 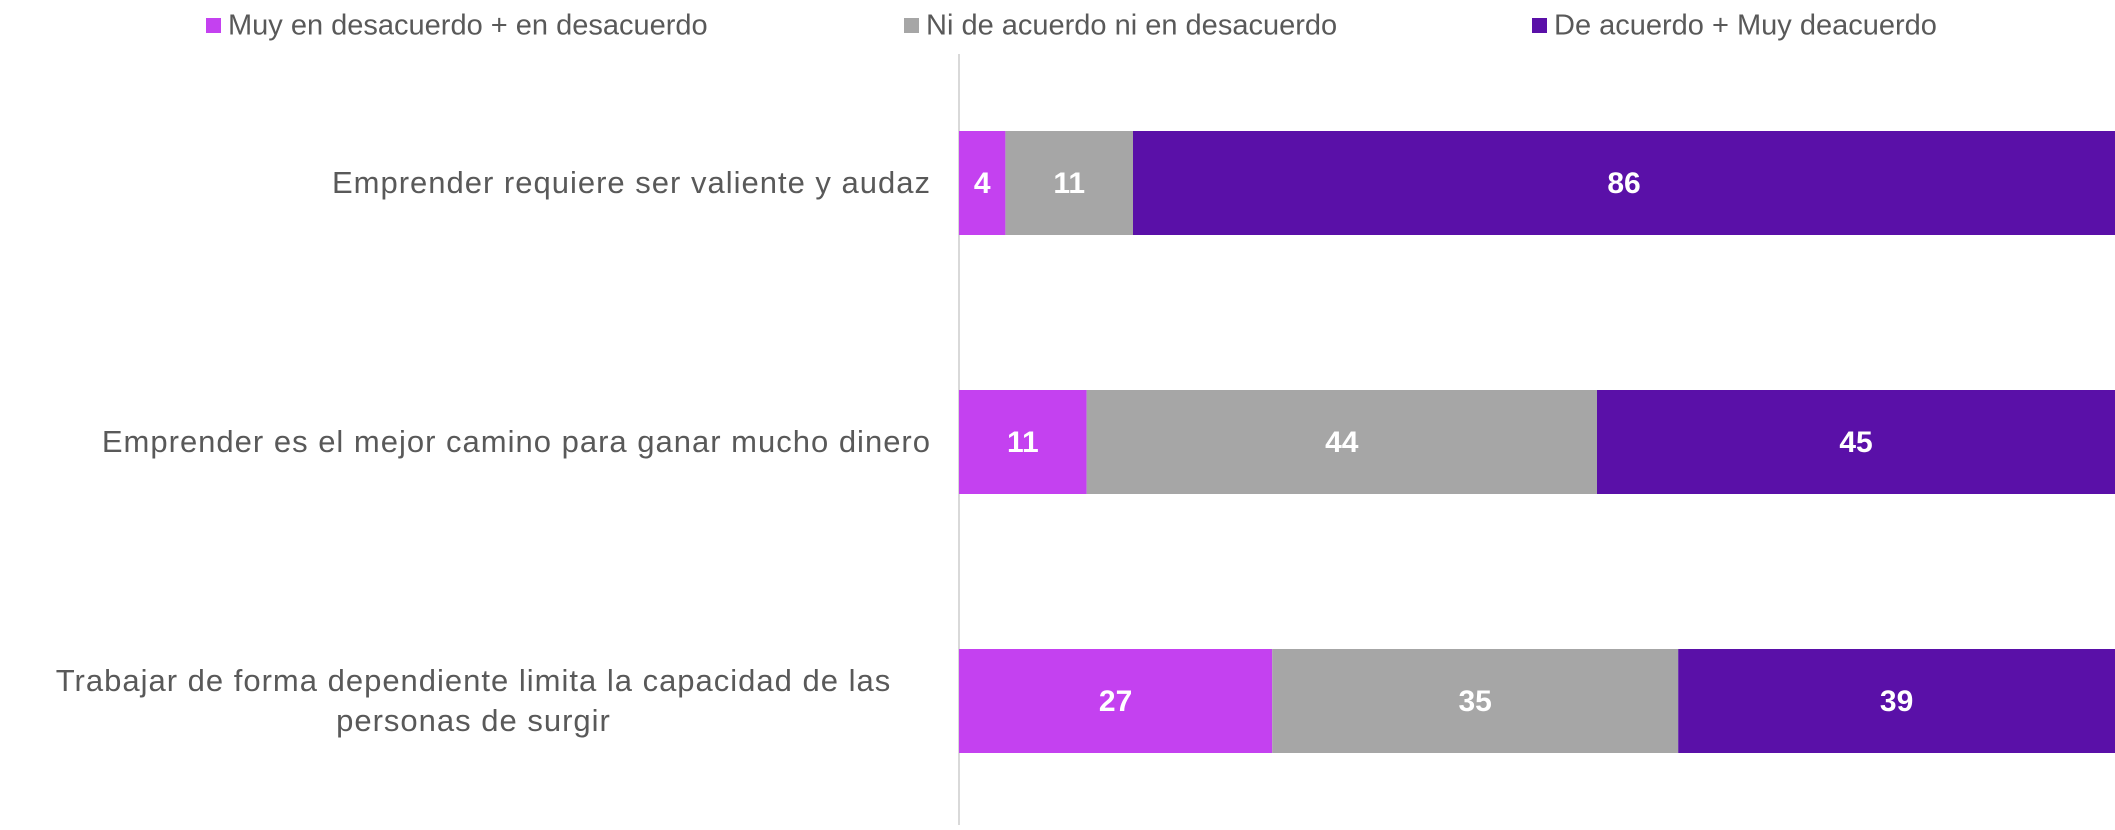 I want to click on category-label-box: Emprender requiere ser valiente y audaz, so click(x=471, y=183).